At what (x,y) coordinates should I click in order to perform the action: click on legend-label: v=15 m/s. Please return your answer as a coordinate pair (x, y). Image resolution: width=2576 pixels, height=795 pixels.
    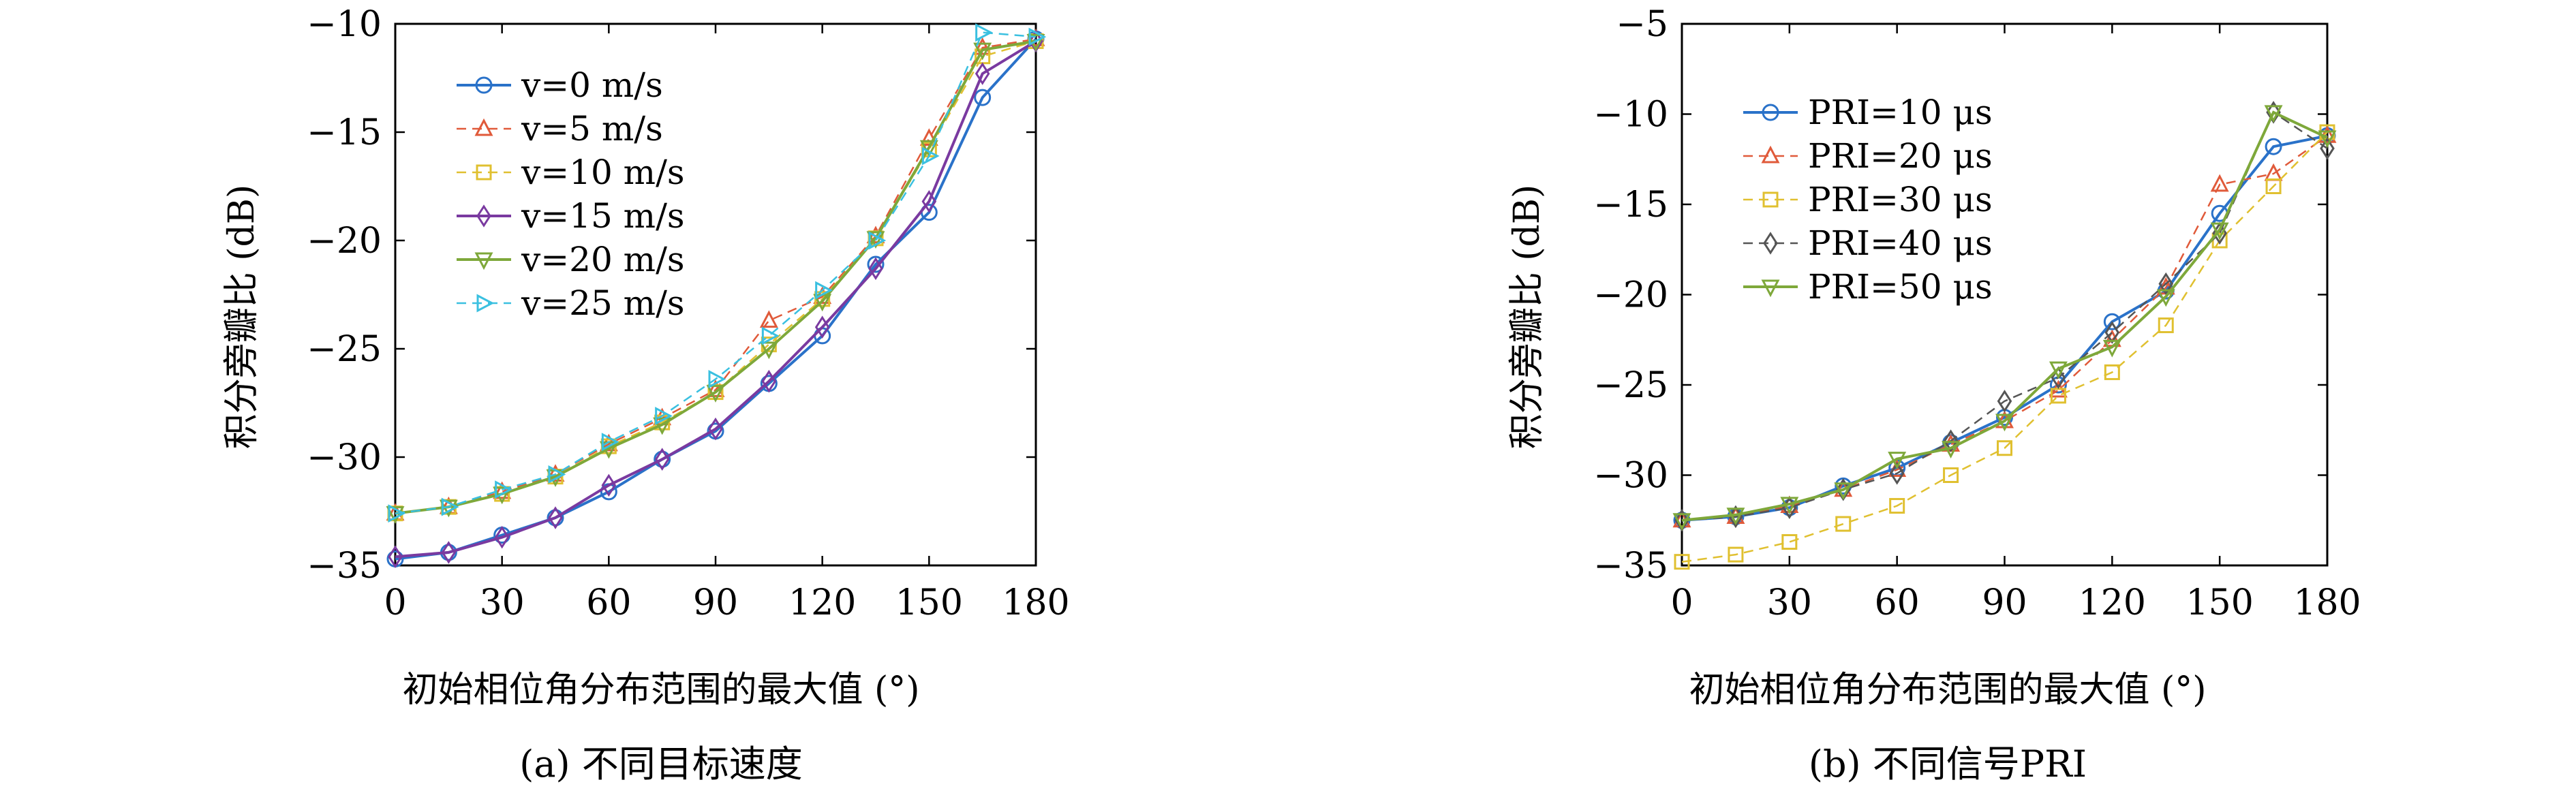
    Looking at the image, I should click on (603, 216).